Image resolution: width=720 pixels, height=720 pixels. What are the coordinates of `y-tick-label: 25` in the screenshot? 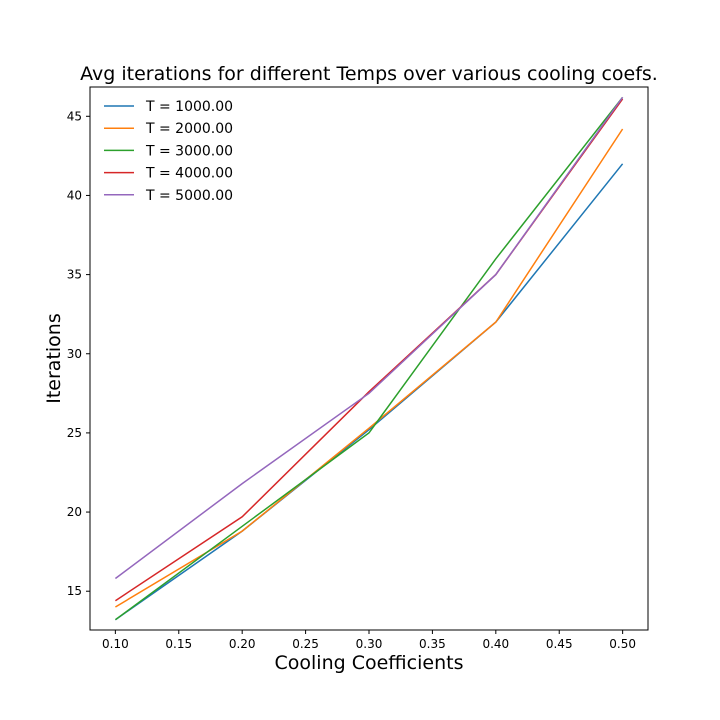 It's located at (74, 433).